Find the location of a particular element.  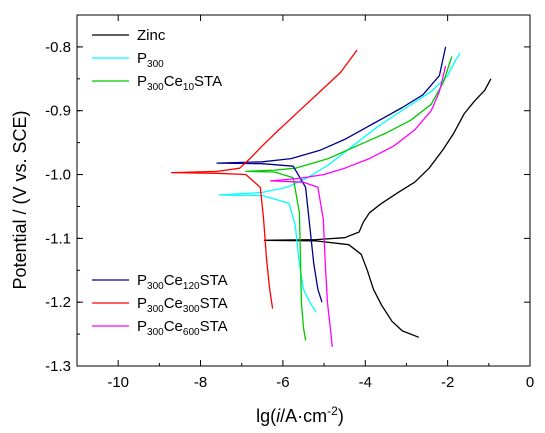

y-tick-label: -1.3 is located at coordinates (58, 366).